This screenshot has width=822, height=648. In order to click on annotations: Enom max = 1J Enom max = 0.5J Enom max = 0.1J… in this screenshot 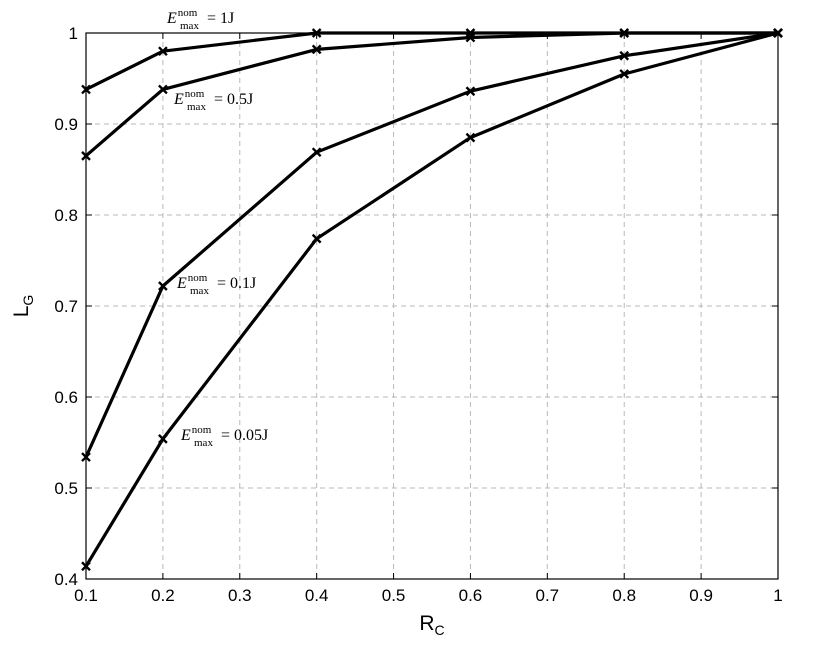, I will do `click(217, 228)`.